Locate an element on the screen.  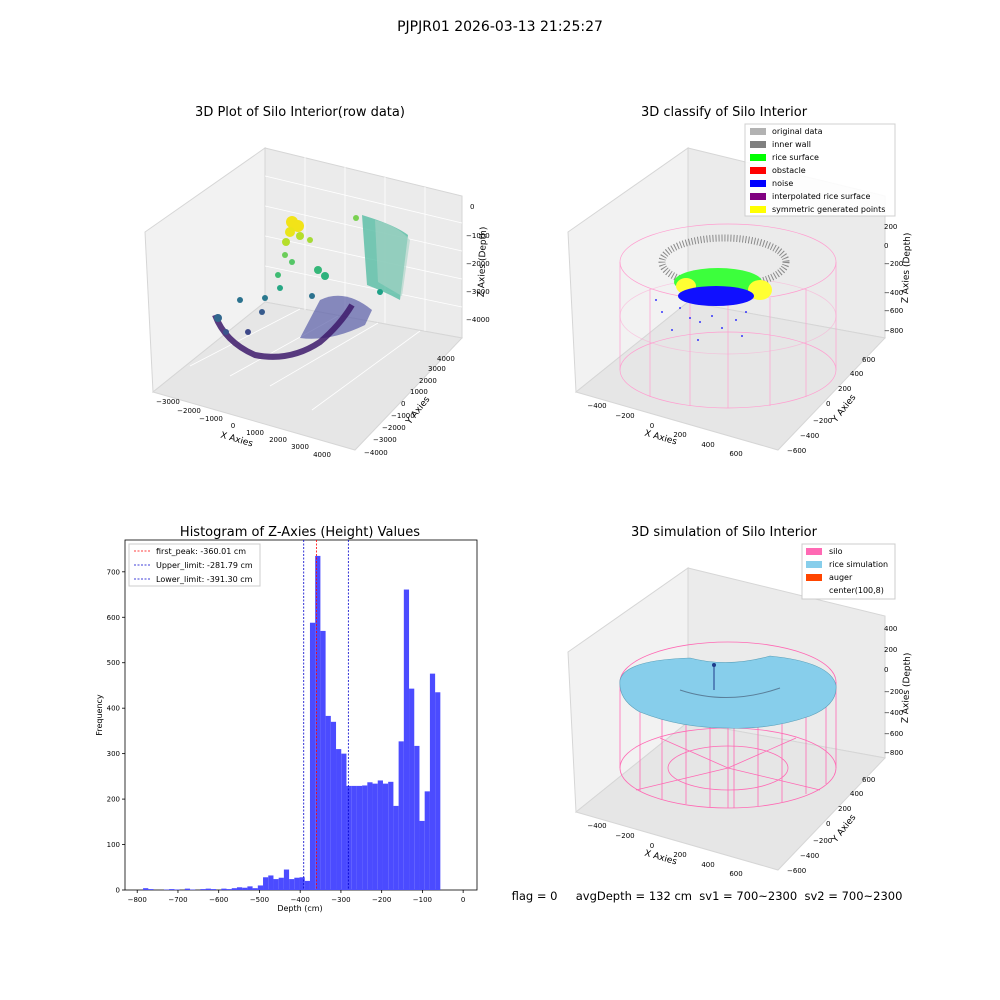
legend-label-interp: interpolated rice surface is located at coordinates (821, 196).